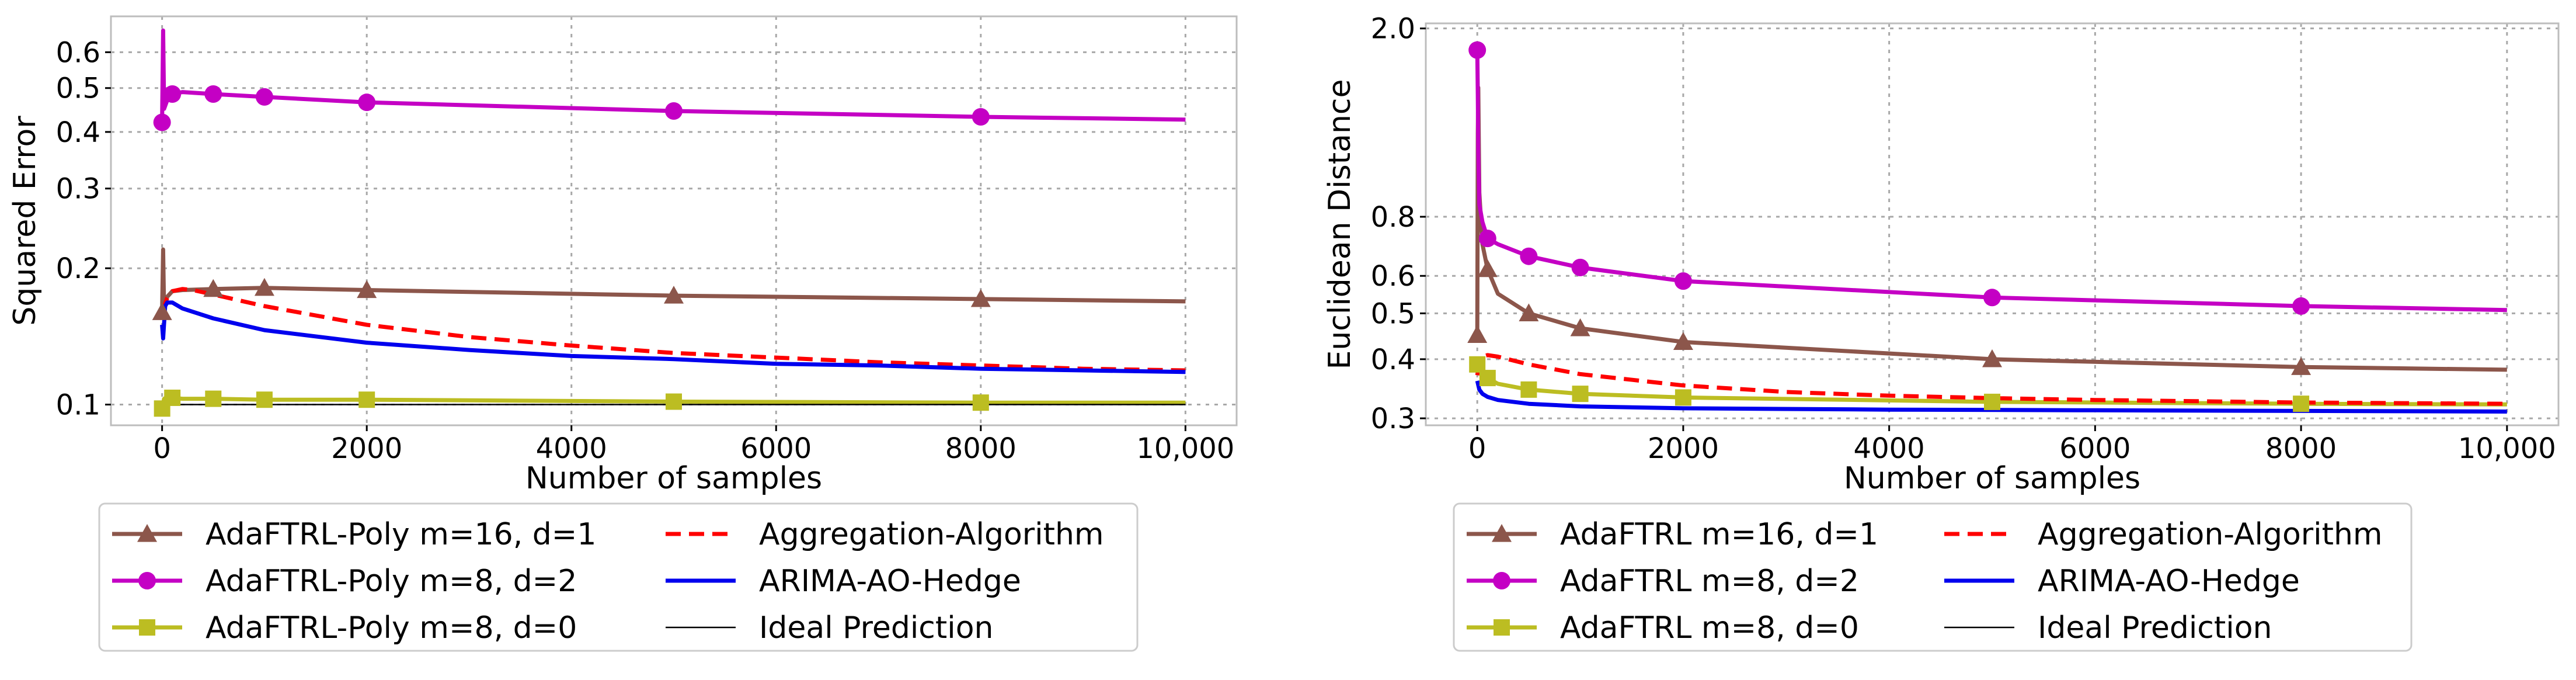 The width and height of the screenshot is (2576, 680). Describe the element at coordinates (391, 581) in the screenshot. I see `legend-label-adaftrl-poly-m-8-d-2: AdaFTRL-Poly m=8, d=2` at that location.